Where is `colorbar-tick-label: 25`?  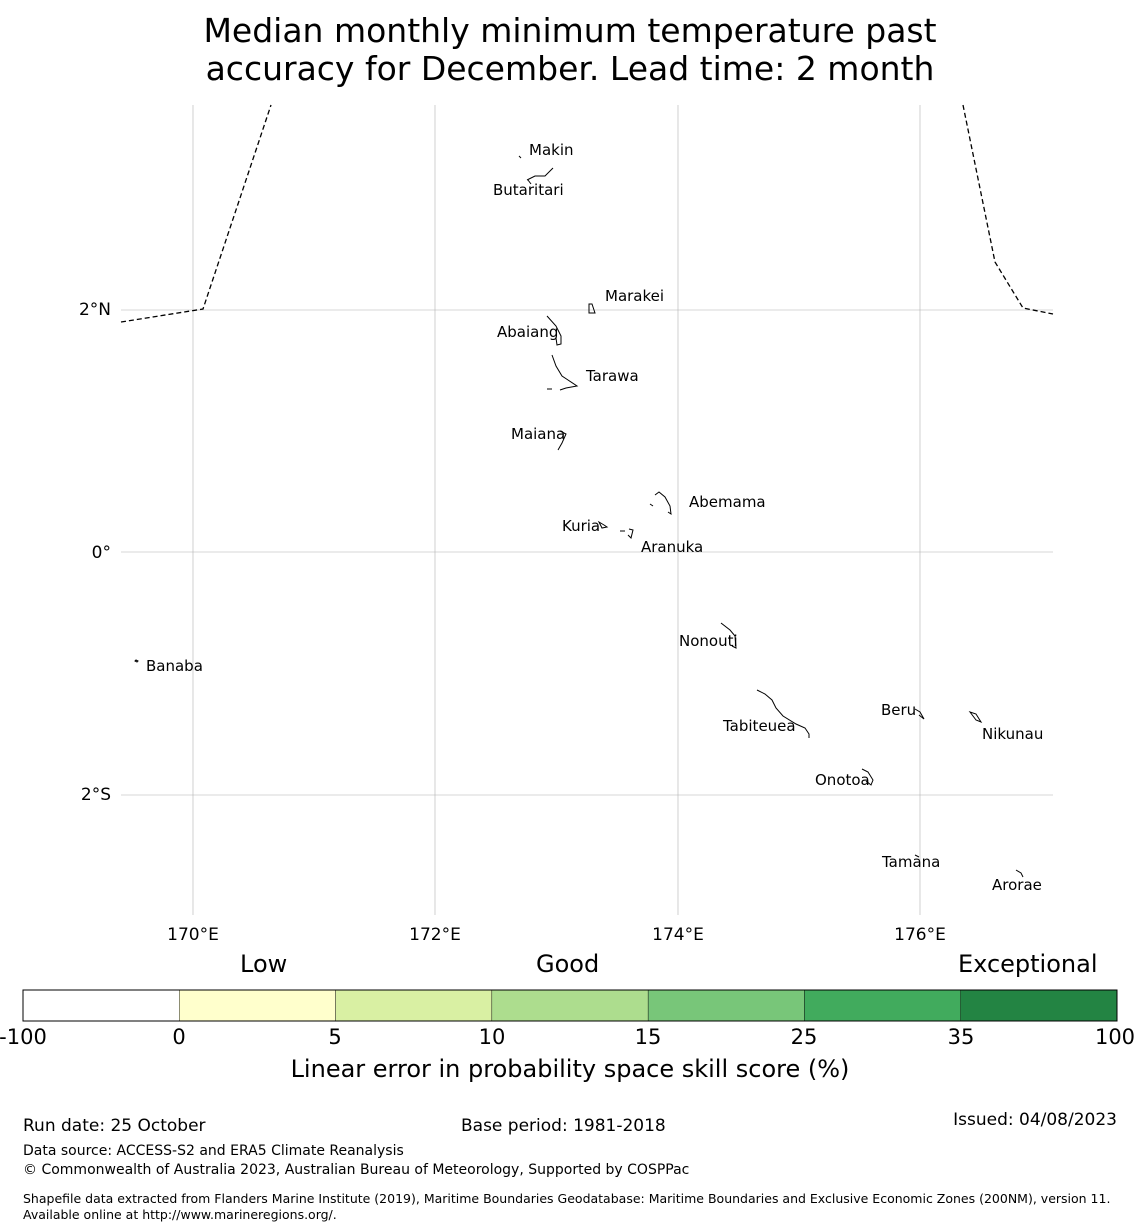
colorbar-tick-label: 25 is located at coordinates (804, 1037).